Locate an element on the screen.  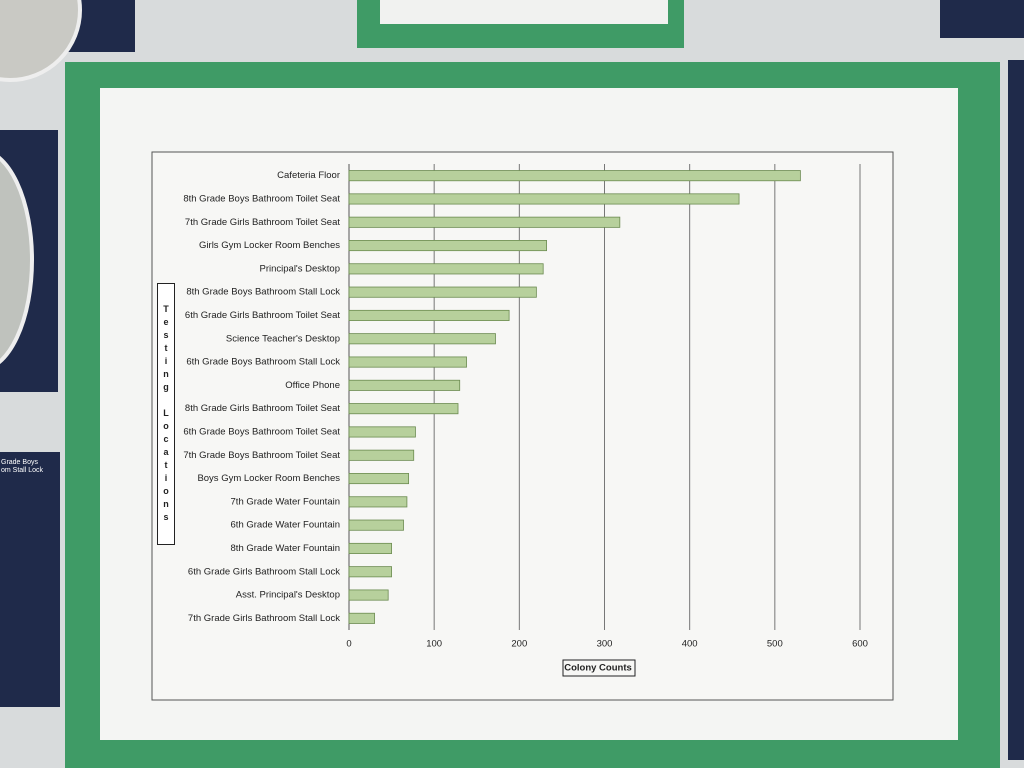
x-tick-label: 600 is located at coordinates (860, 644).